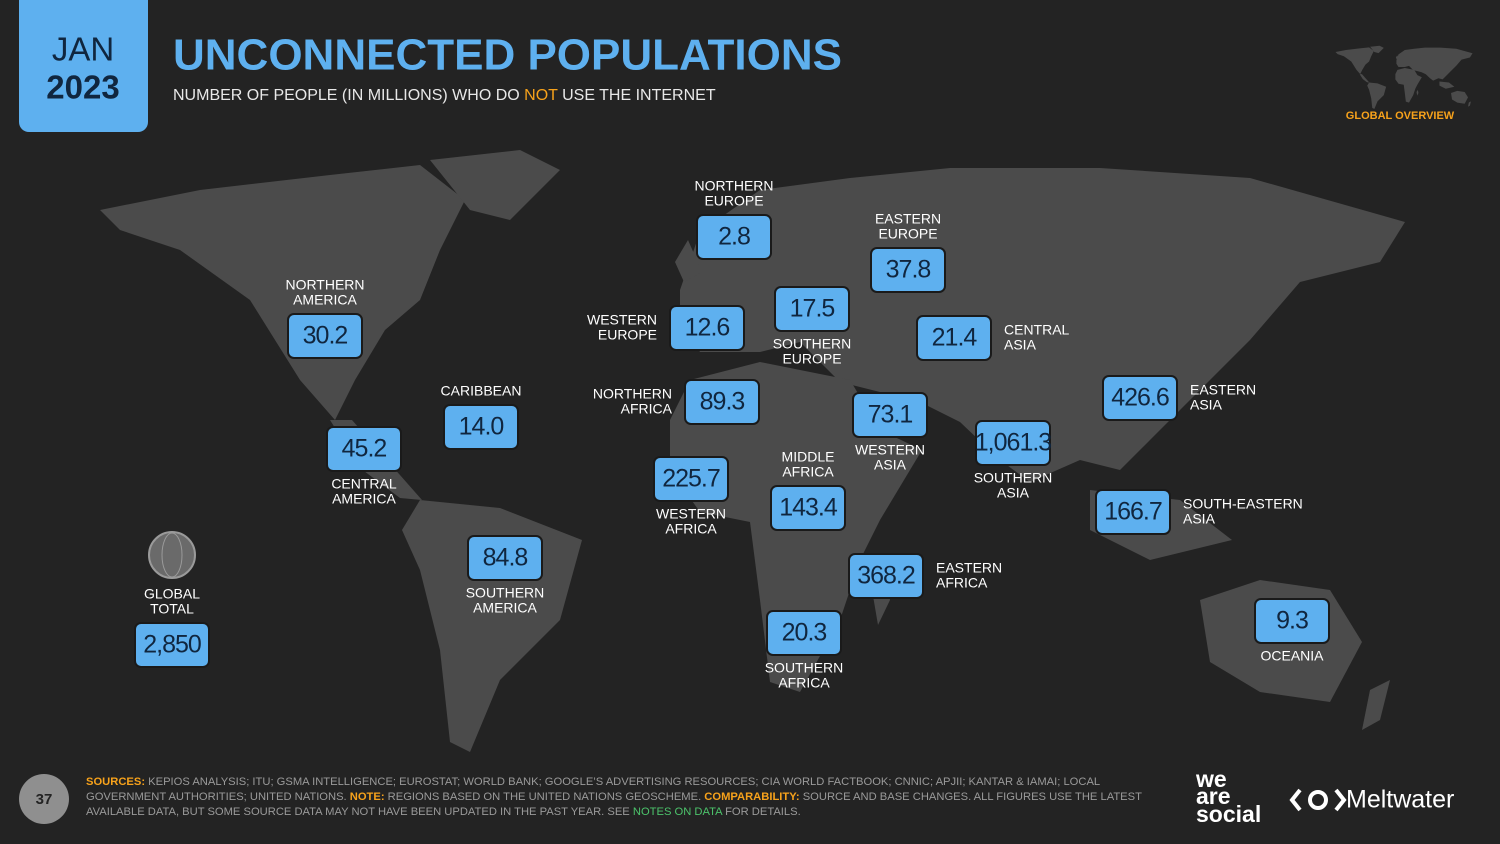 This screenshot has height=844, width=1500. I want to click on region-value: 37.8, so click(908, 270).